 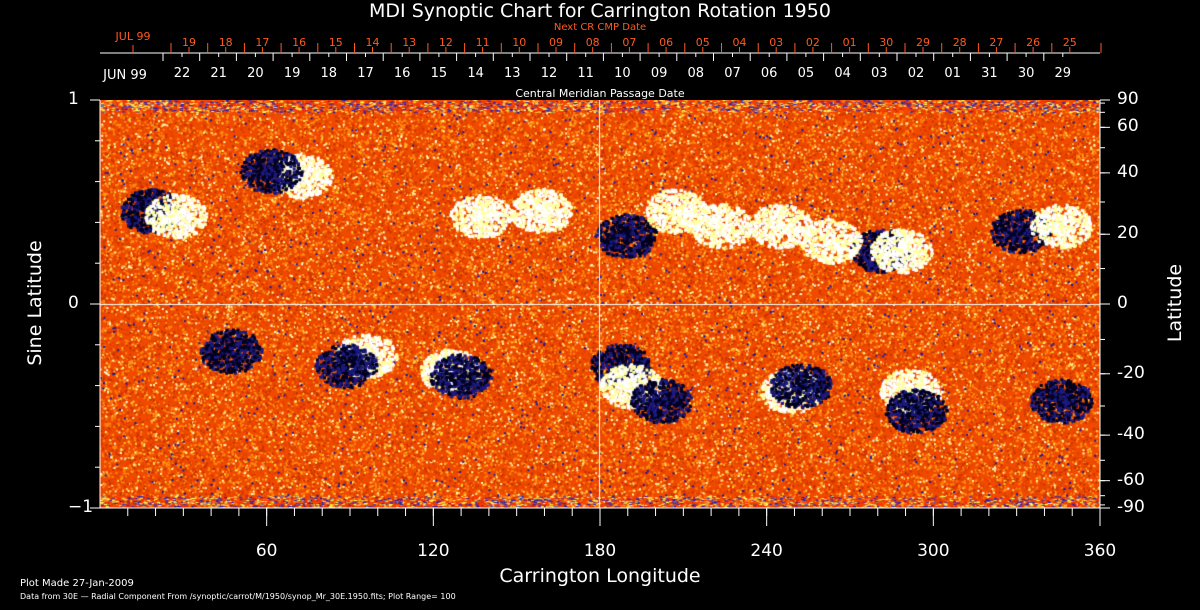 What do you see at coordinates (556, 42) in the screenshot?
I see `next-cr-date-label: 09` at bounding box center [556, 42].